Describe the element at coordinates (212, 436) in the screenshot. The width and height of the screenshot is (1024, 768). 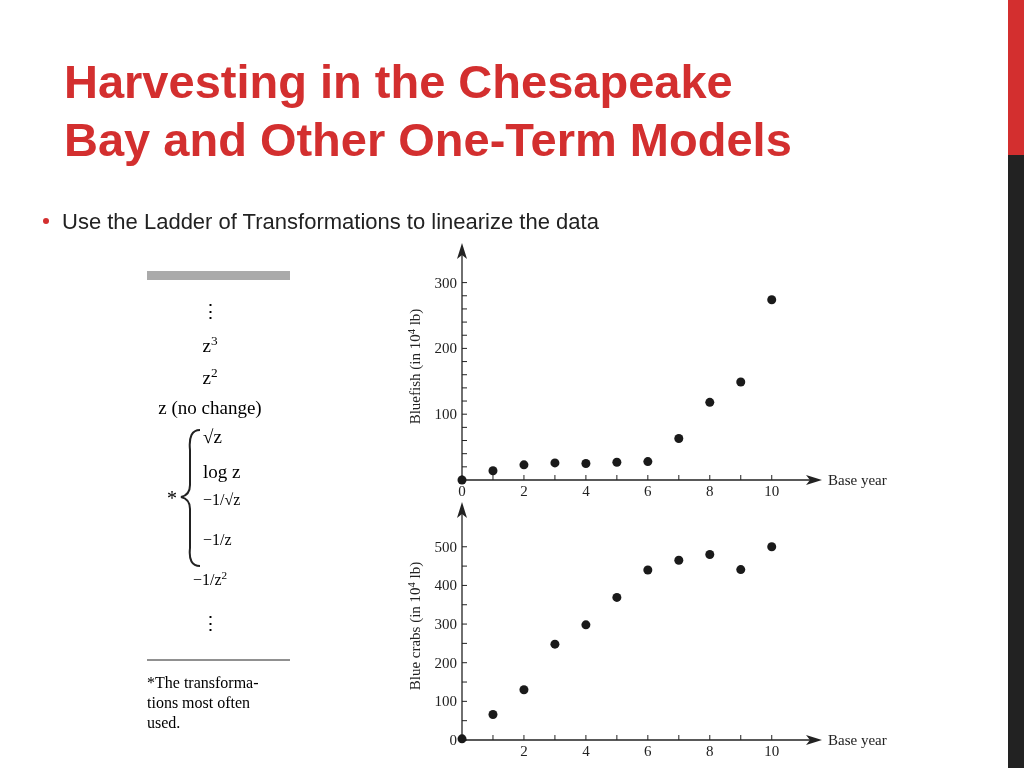
I see `text: √z` at that location.